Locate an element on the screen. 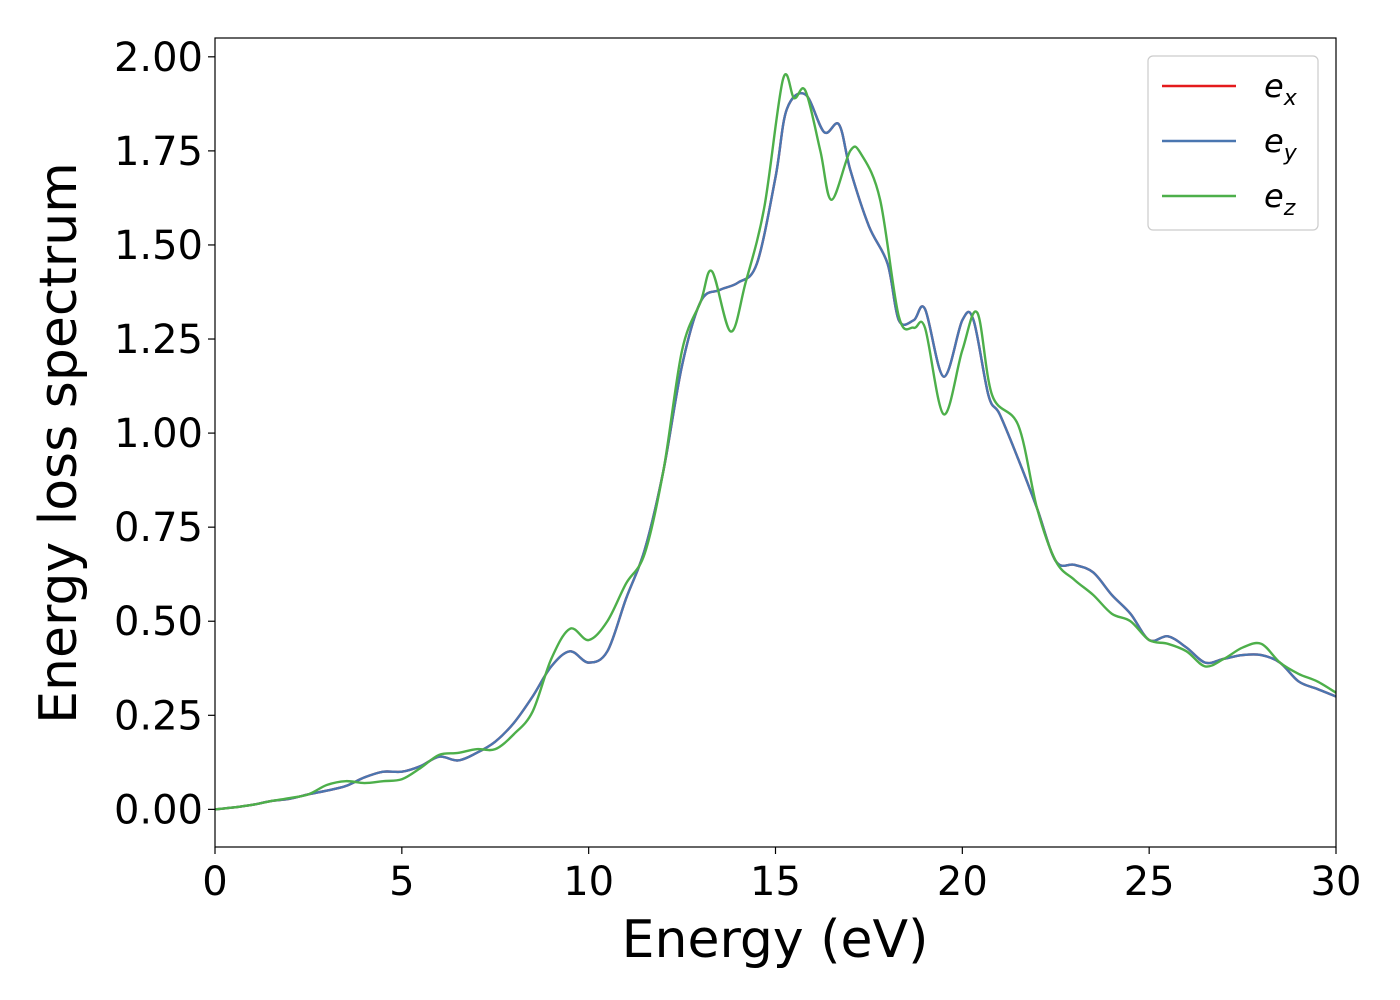 Image resolution: width=1400 pixels, height=1000 pixels. legend-label-ey: ey is located at coordinates (1281, 144).